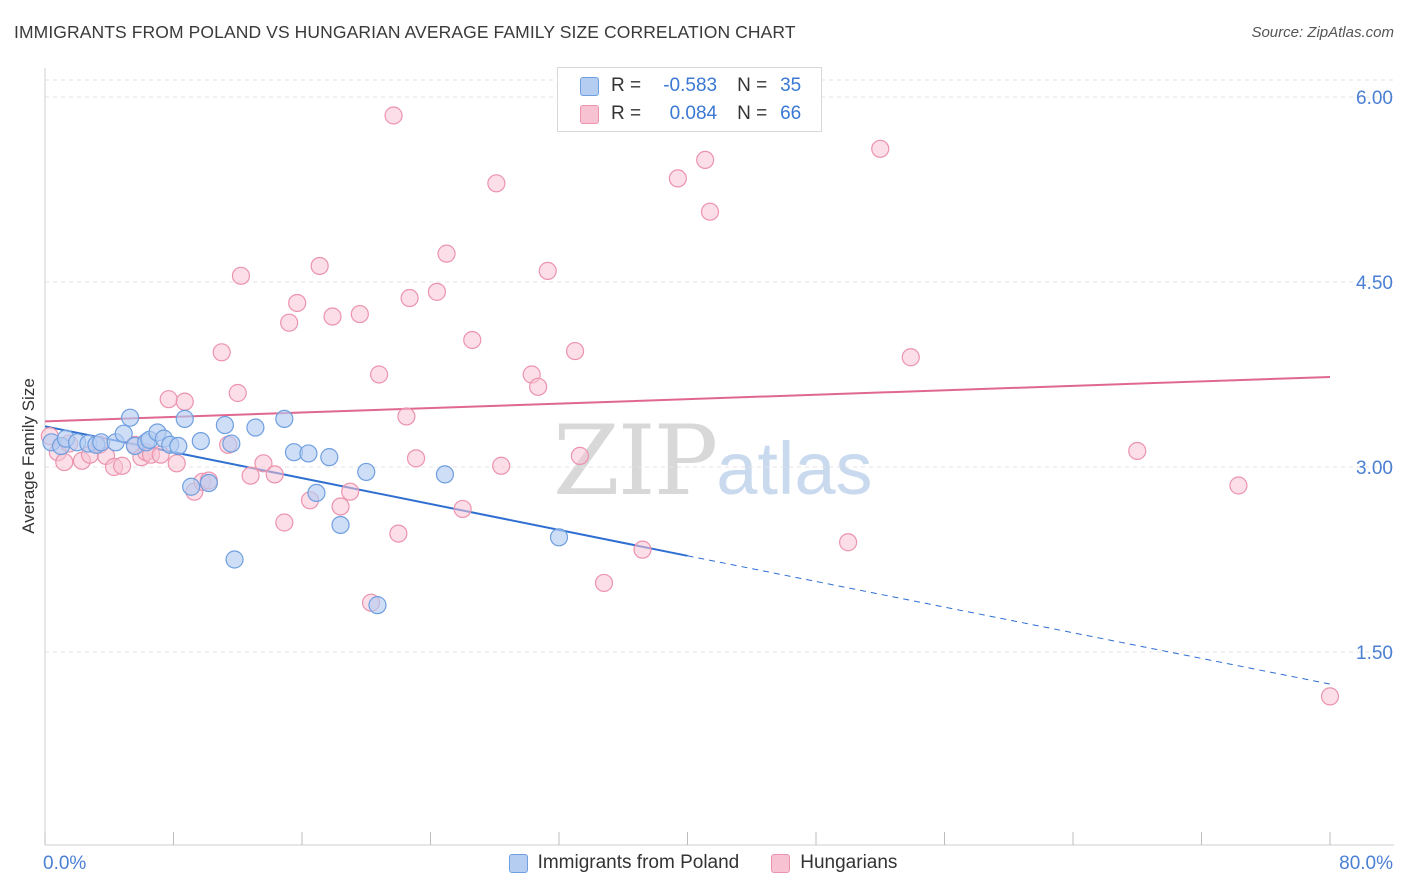 The height and width of the screenshot is (892, 1406). I want to click on series-legend: Immigrants from Poland Hungarians, so click(703, 863).